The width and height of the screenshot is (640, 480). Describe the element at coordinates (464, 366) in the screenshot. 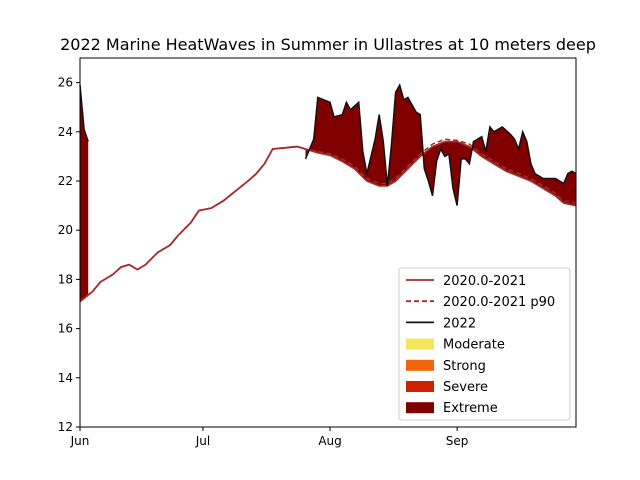

I see `legend-label-strong: Strong` at that location.